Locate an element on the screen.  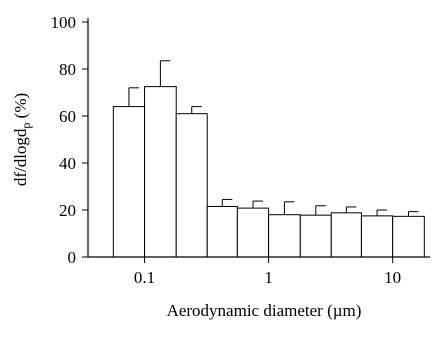
y-tick-label-60: 60 is located at coordinates (67, 116).